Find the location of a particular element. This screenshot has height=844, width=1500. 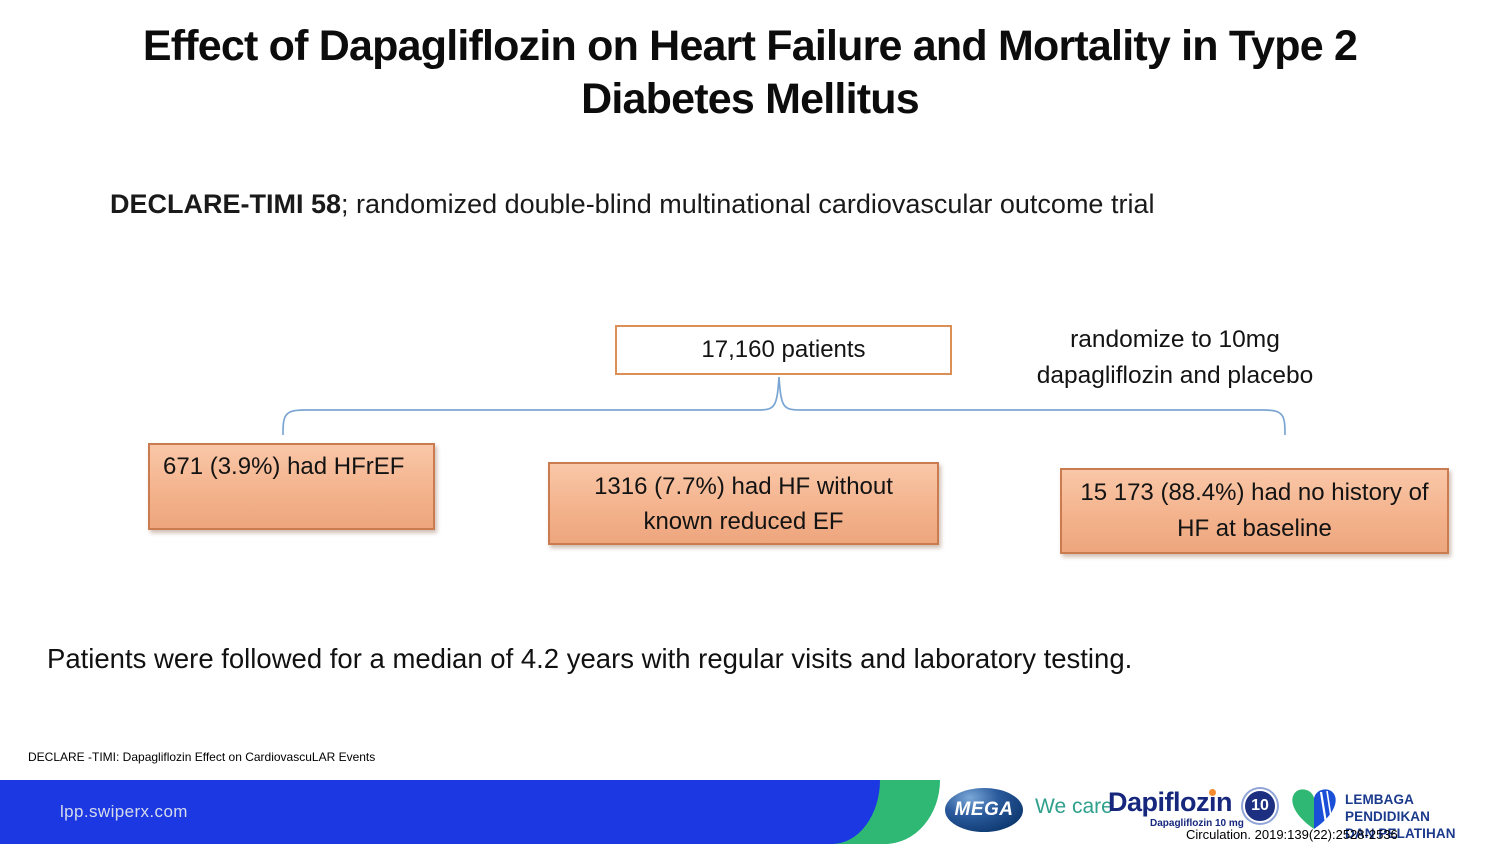

footer-blue-bar is located at coordinates (440, 812).